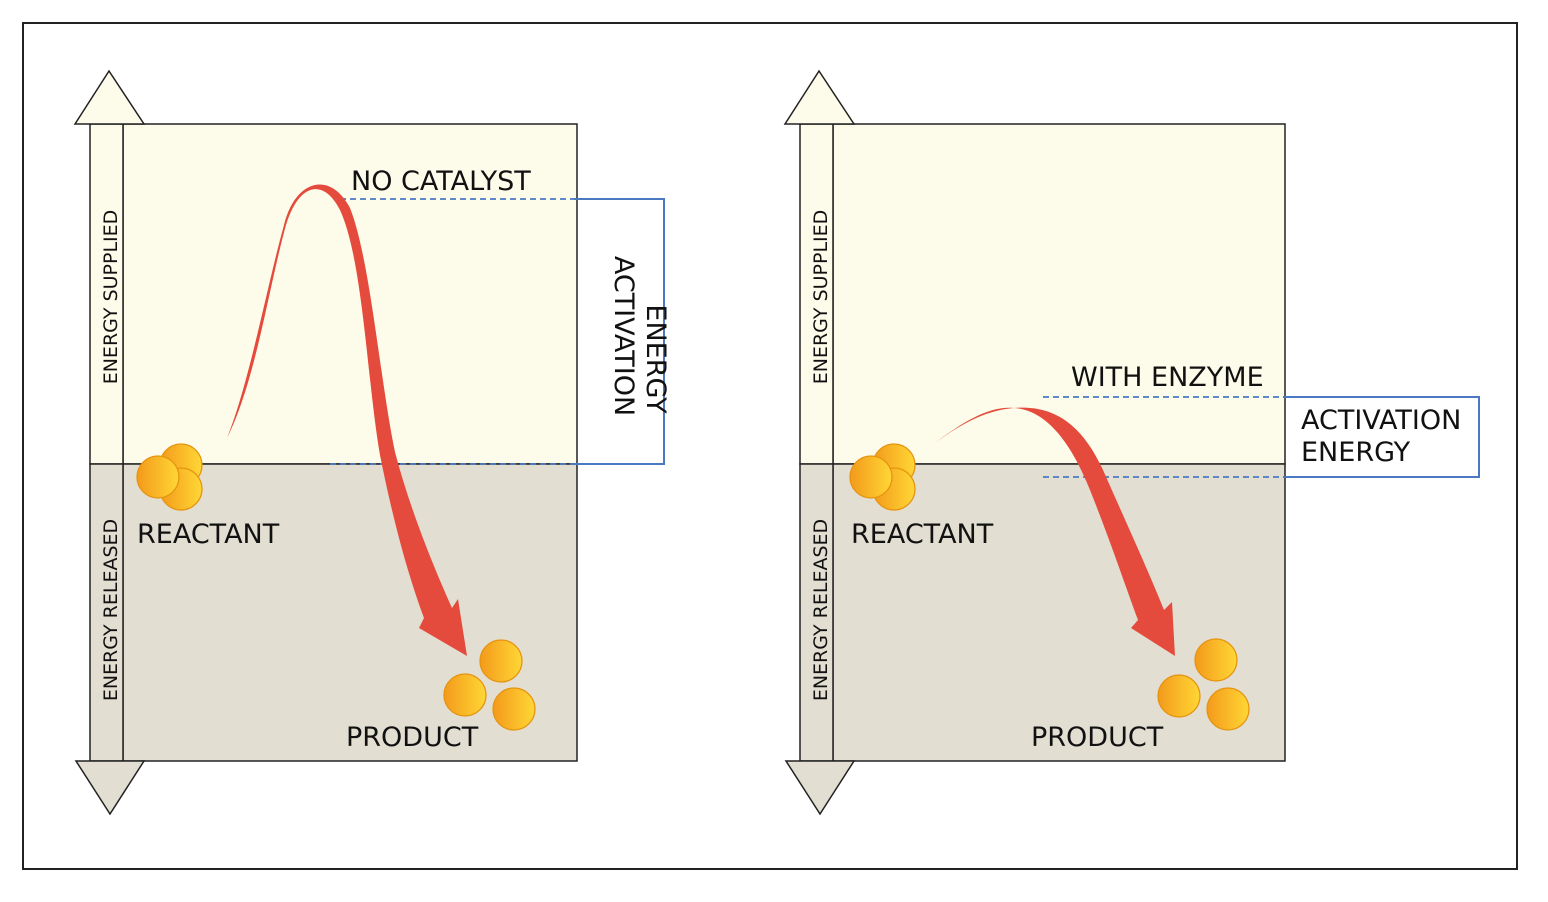 The image size is (1548, 902). Describe the element at coordinates (1167, 377) in the screenshot. I see `level-label: WITH ENZYME` at that location.